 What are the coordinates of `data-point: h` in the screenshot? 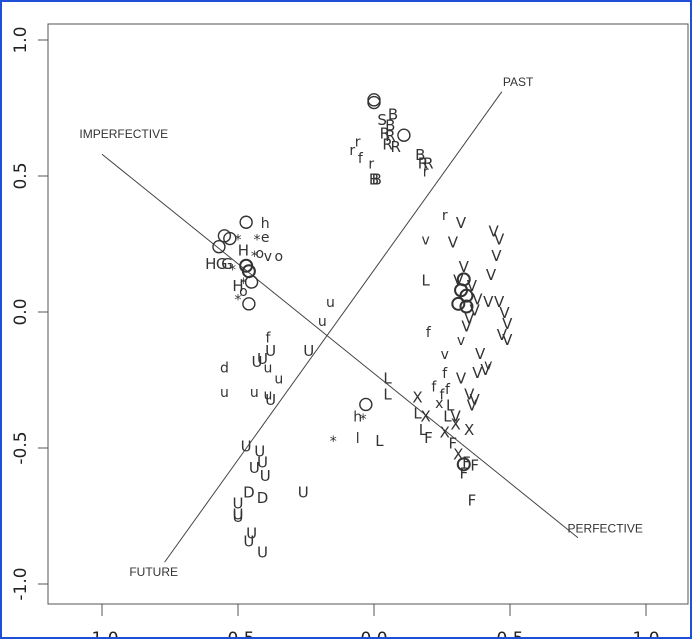 It's located at (357, 417).